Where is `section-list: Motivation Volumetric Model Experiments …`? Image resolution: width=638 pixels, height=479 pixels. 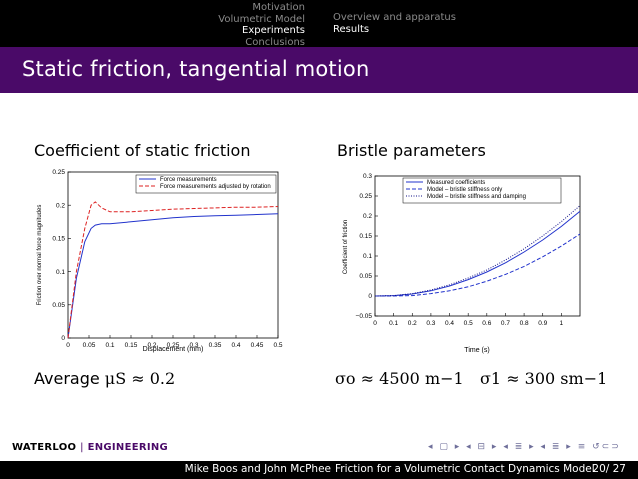
section-list: Motivation Volumetric Model Experiments … is located at coordinates (261, 25).